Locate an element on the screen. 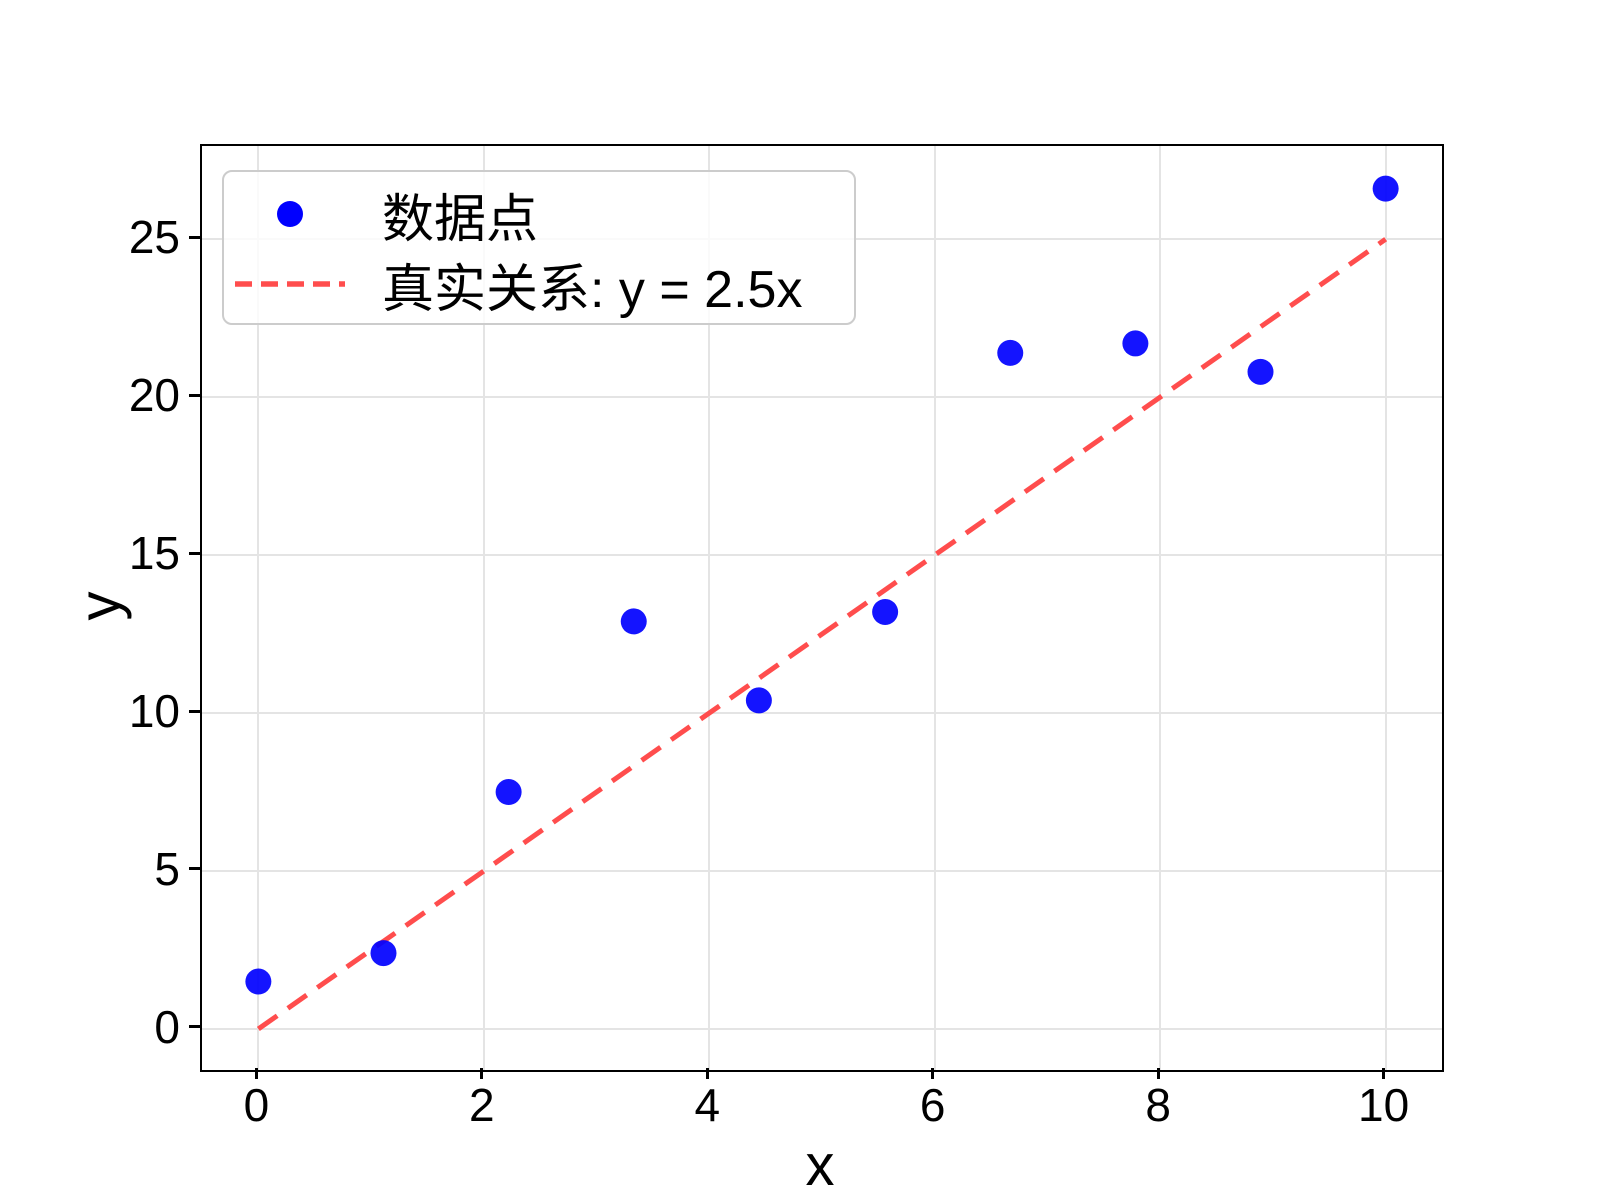 Image resolution: width=1600 pixels, height=1200 pixels. legend-entry-true-relation: 真实关系: y = 2.5x is located at coordinates (539, 284).